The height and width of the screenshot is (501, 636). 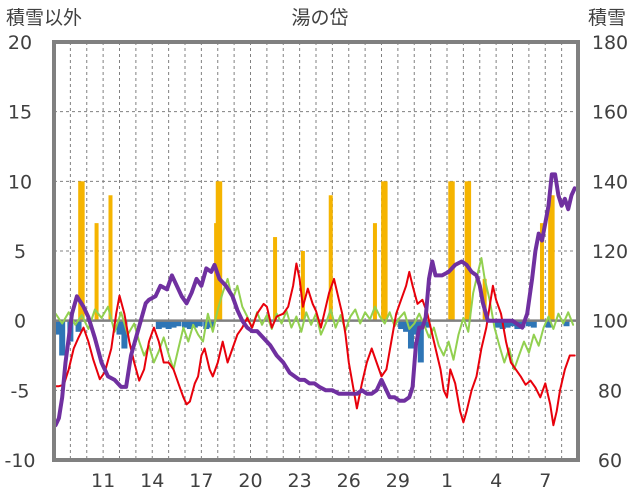 What do you see at coordinates (610, 391) in the screenshot?
I see `right-tick-label-5: 80` at bounding box center [610, 391].